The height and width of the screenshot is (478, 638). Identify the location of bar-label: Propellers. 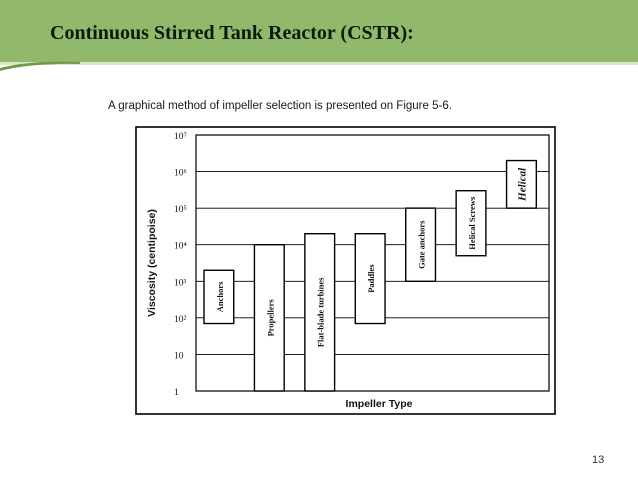
(270, 318).